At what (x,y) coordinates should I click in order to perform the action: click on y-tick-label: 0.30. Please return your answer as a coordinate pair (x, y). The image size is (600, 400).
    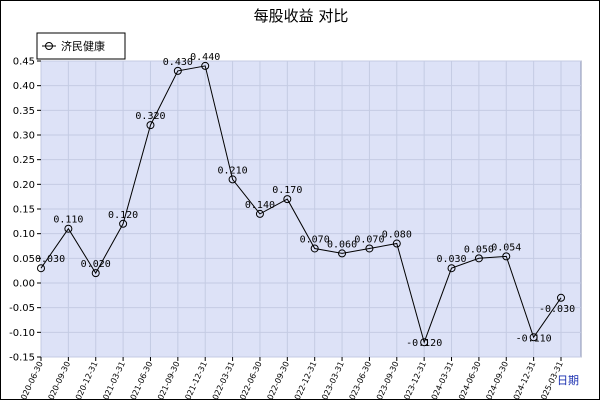
    Looking at the image, I should click on (24, 136).